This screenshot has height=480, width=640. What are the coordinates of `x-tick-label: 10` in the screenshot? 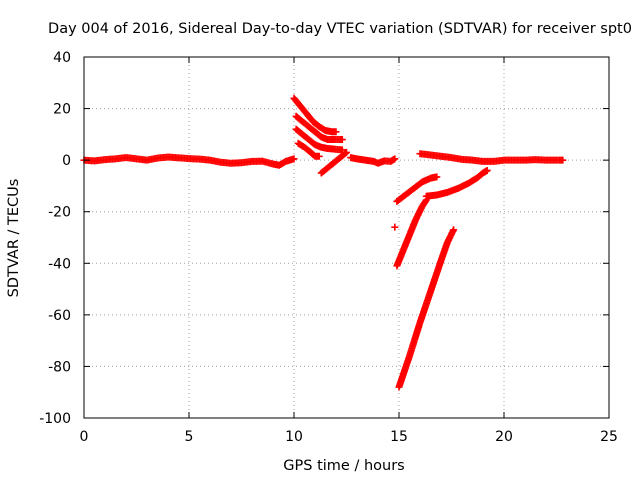 It's located at (294, 437).